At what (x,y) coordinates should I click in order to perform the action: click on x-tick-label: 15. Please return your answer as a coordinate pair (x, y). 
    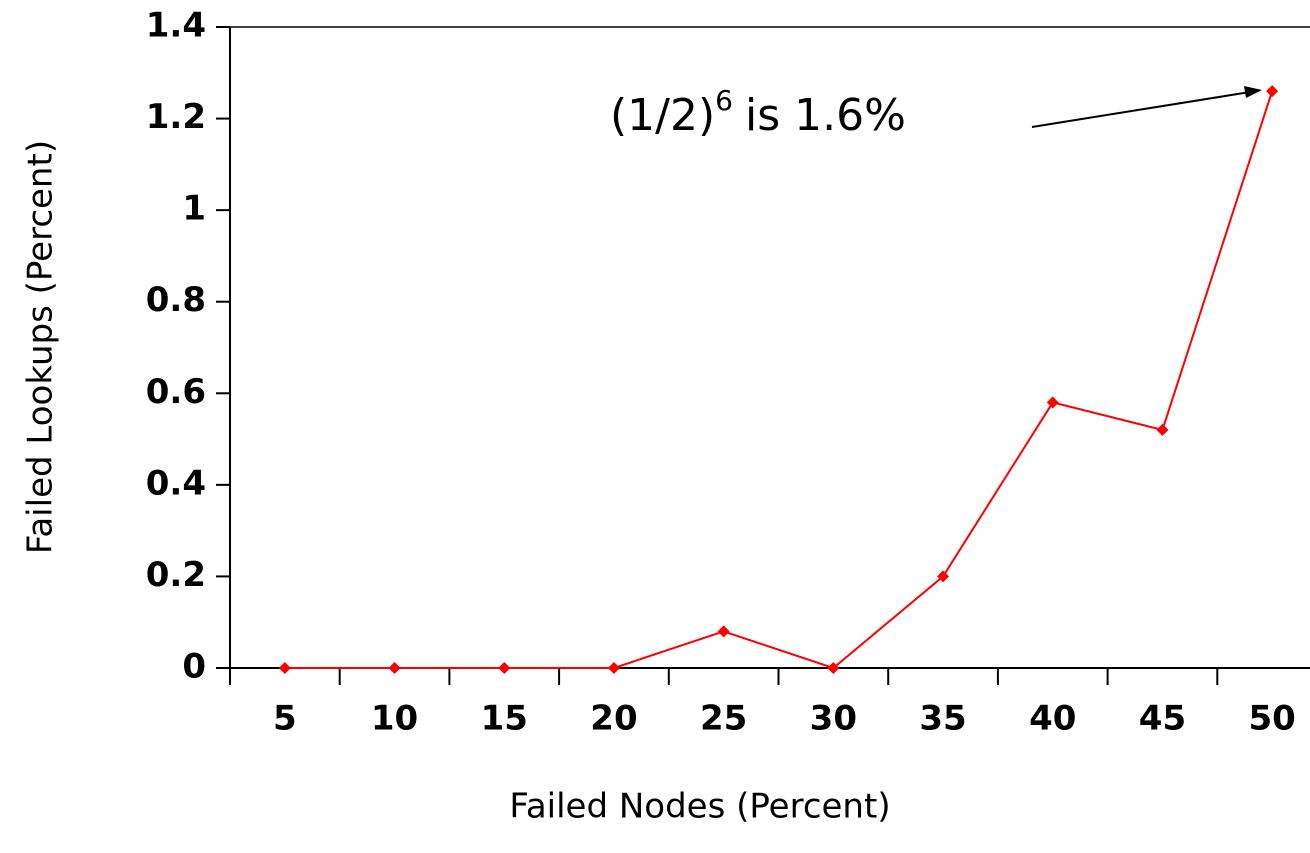
    Looking at the image, I should click on (504, 719).